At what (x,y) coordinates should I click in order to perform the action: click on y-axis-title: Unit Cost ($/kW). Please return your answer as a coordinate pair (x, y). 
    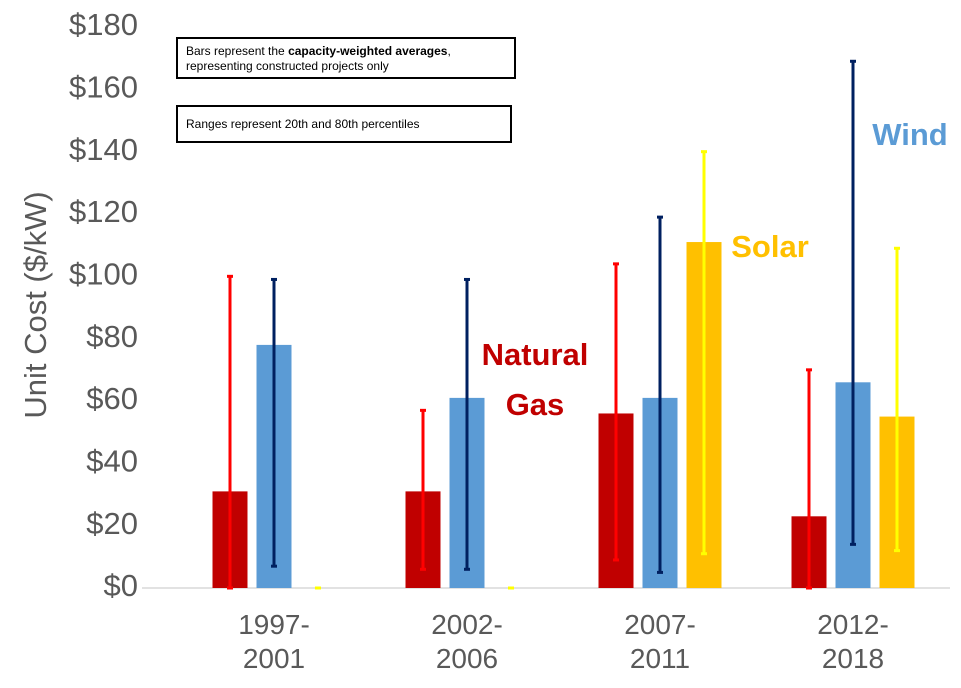
    Looking at the image, I should click on (35, 304).